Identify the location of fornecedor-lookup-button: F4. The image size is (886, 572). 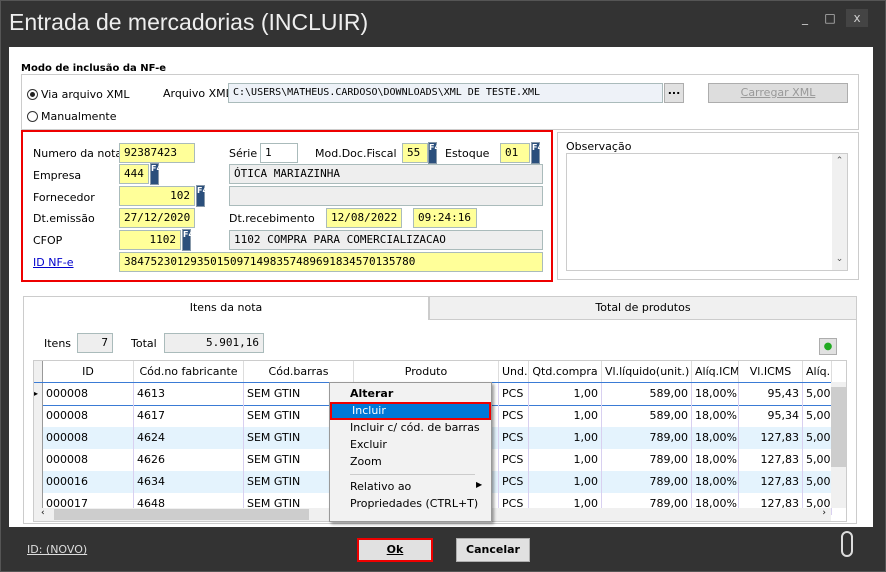
(202, 196).